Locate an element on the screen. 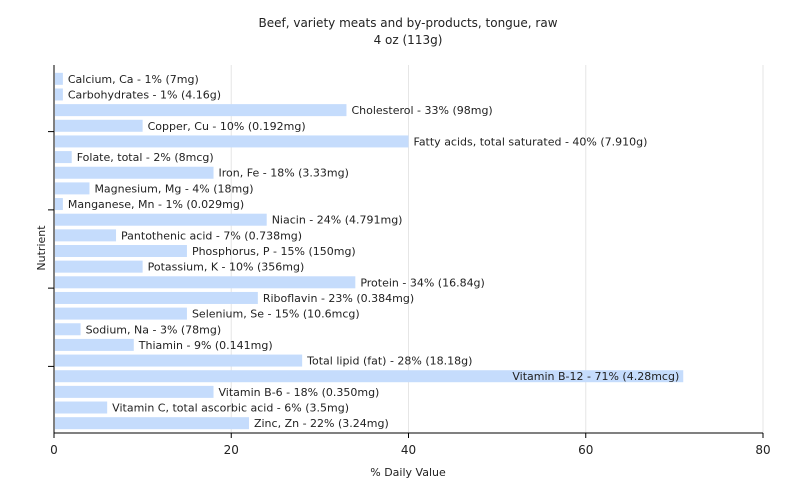  x-axis-label: % Daily Value is located at coordinates (408, 472).